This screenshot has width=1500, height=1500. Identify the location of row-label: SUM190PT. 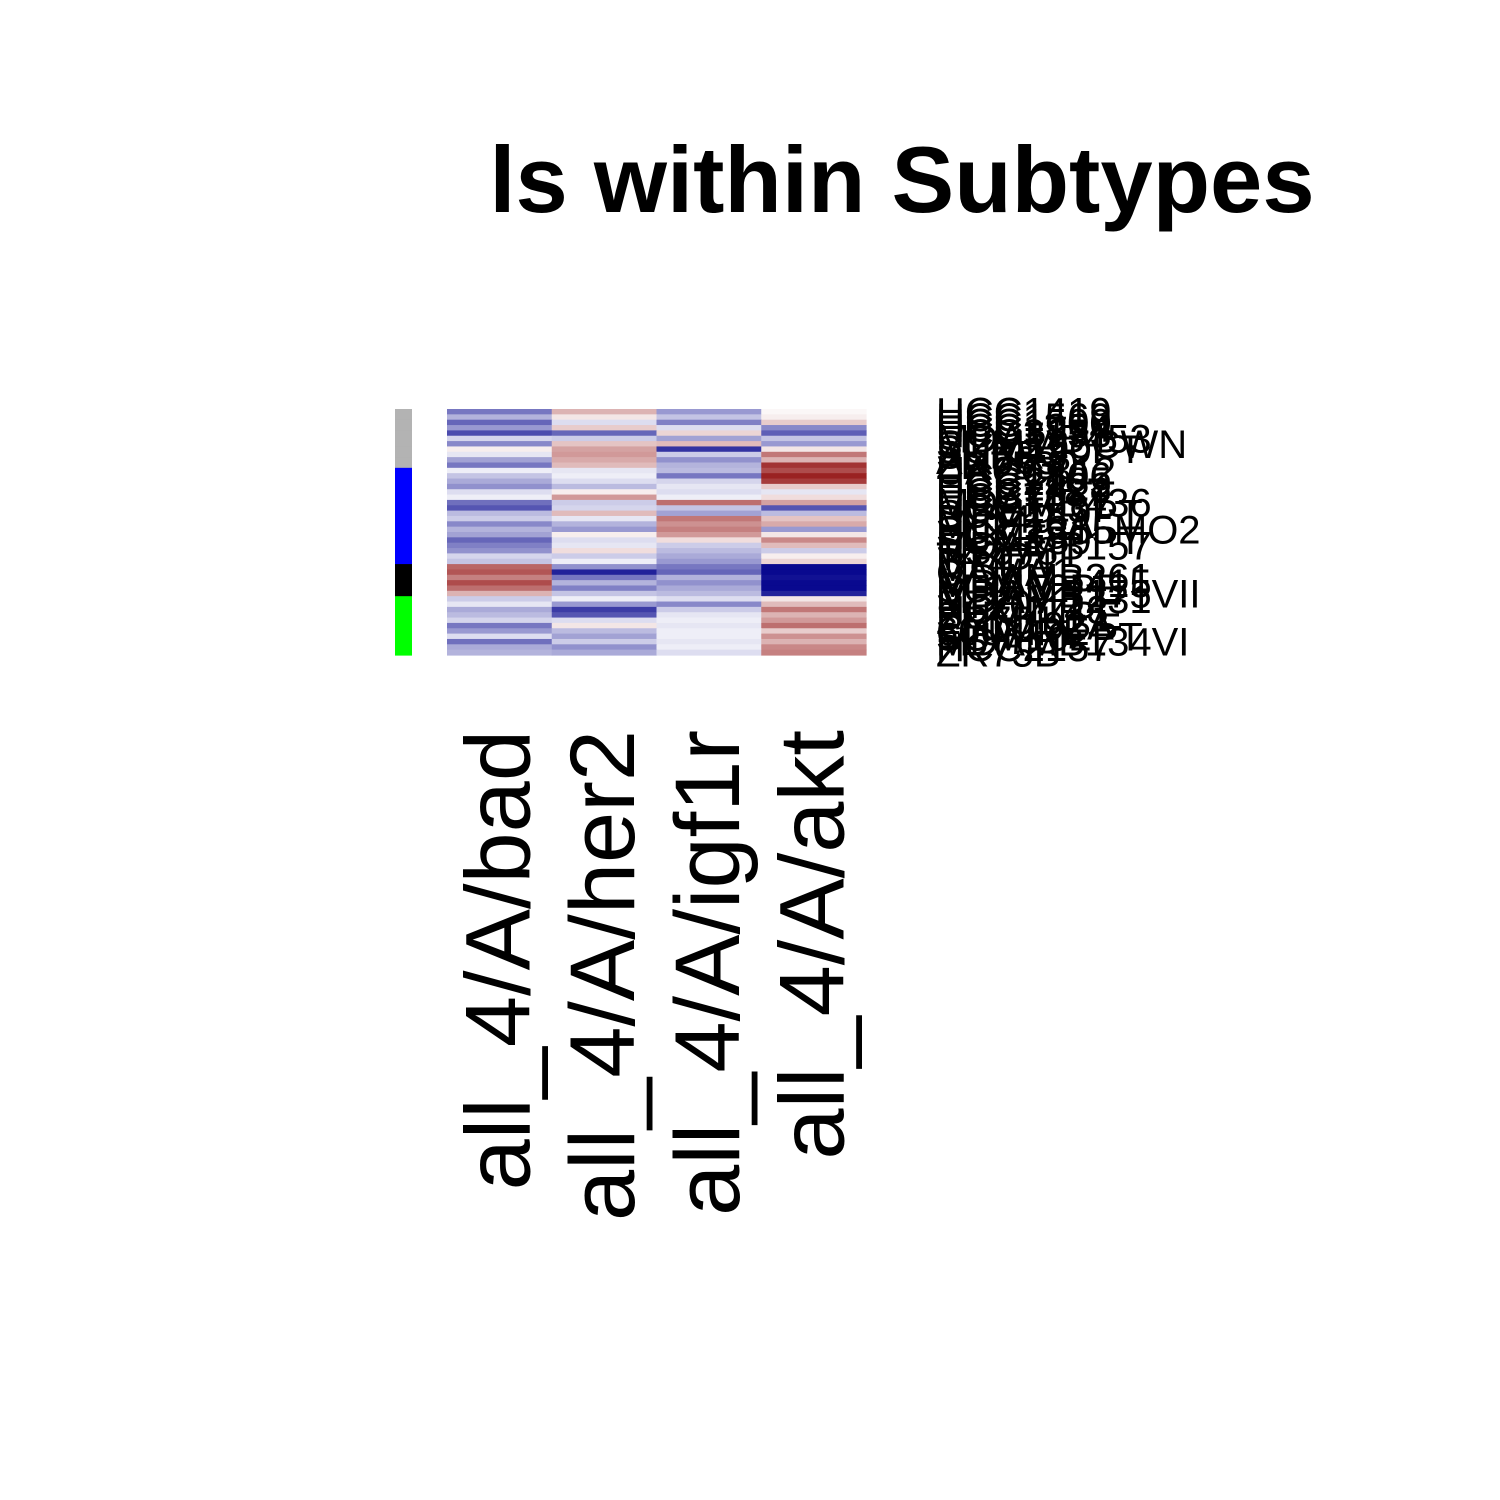
(1039, 450).